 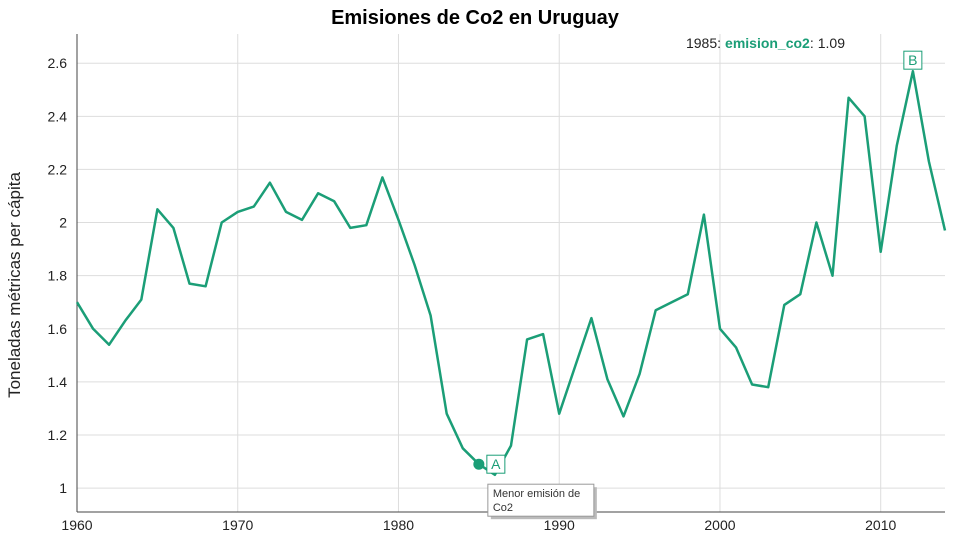 I want to click on x-tick-label: 2000, so click(x=719, y=525).